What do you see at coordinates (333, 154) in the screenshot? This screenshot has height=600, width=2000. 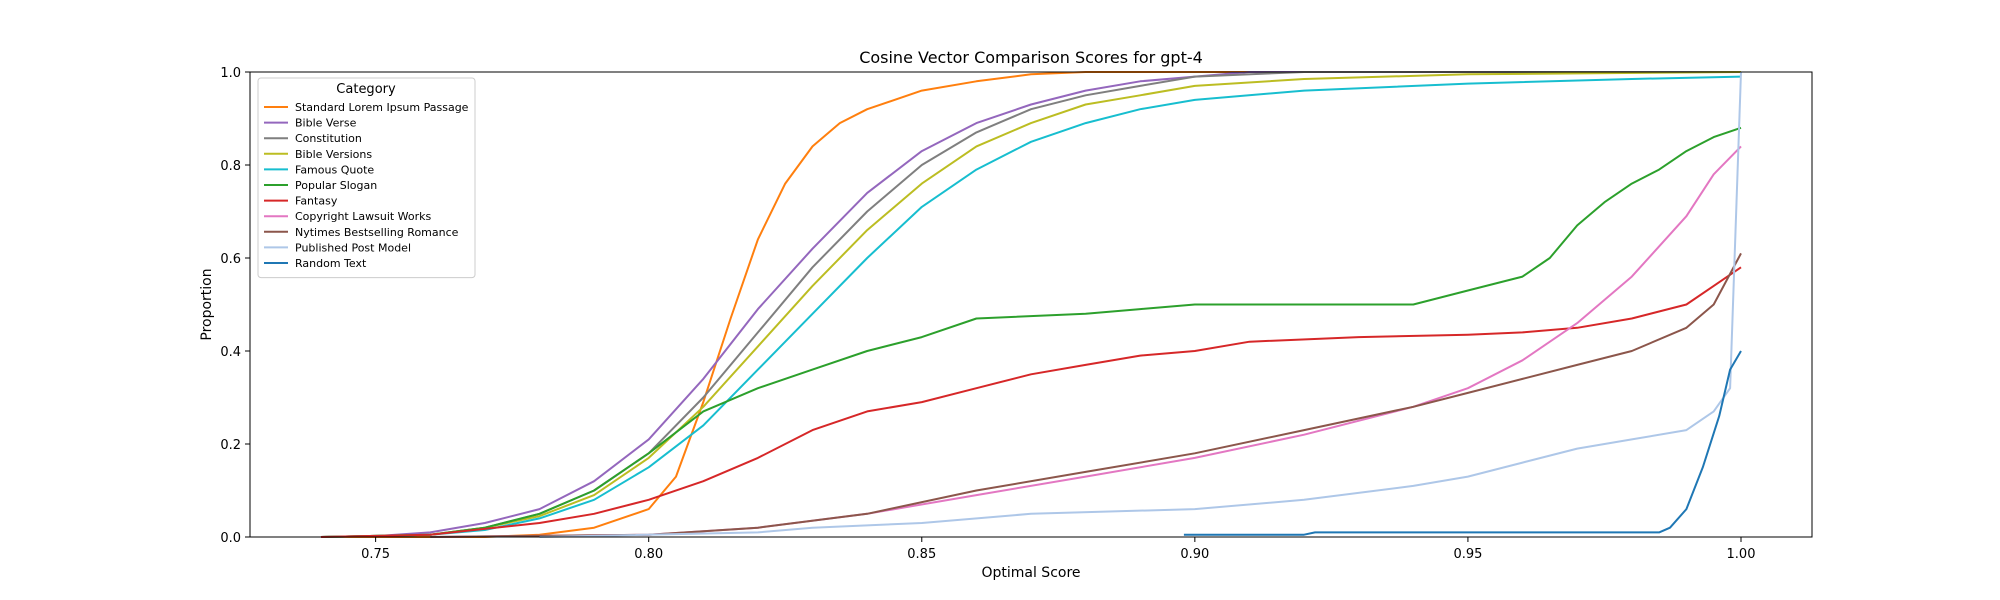 I see `legend-label: Bible Versions` at bounding box center [333, 154].